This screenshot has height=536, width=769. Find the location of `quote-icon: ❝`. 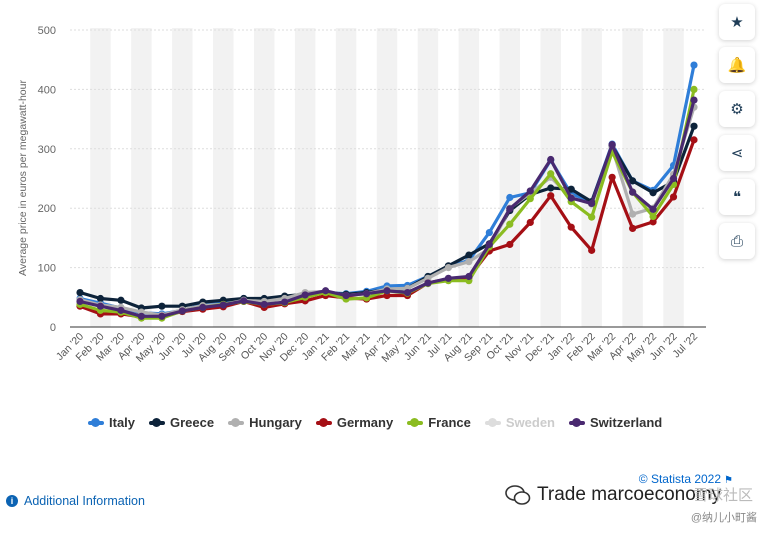

quote-icon: ❝ is located at coordinates (737, 197).